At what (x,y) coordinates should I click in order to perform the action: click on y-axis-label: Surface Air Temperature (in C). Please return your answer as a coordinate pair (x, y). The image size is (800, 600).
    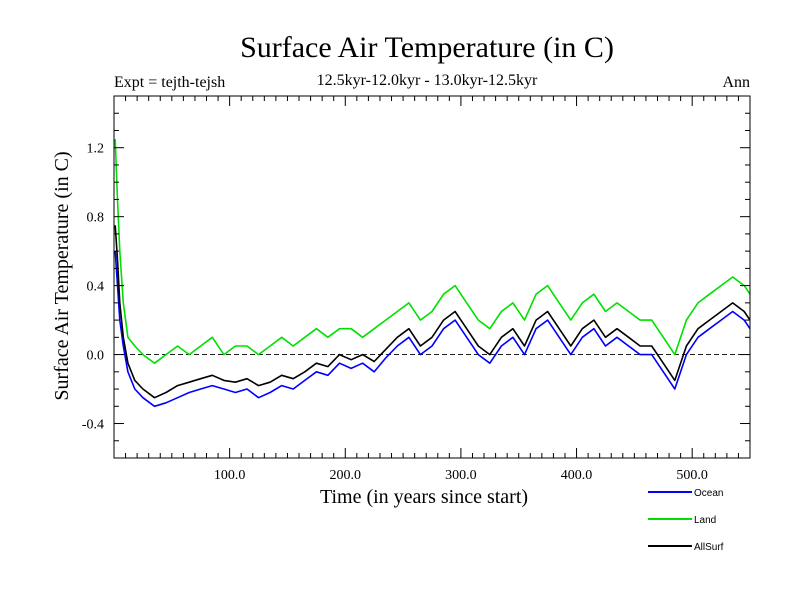
    Looking at the image, I should click on (62, 275).